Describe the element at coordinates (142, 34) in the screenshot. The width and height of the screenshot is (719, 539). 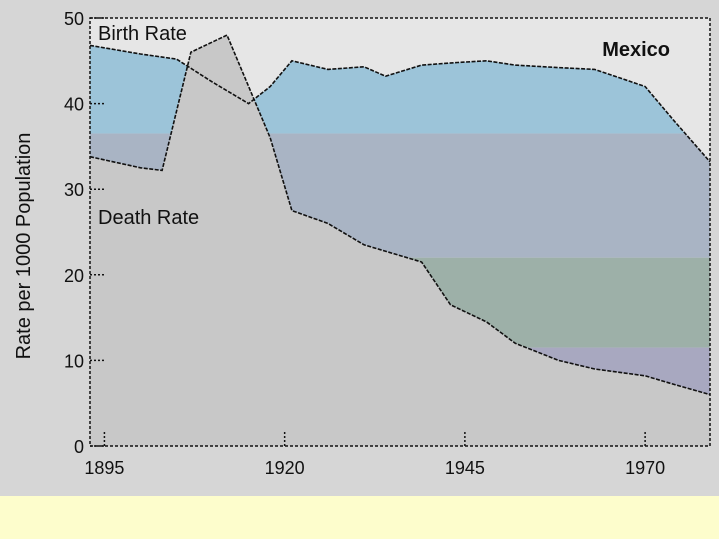
I see `series-label-birth-rate: Birth Rate` at that location.